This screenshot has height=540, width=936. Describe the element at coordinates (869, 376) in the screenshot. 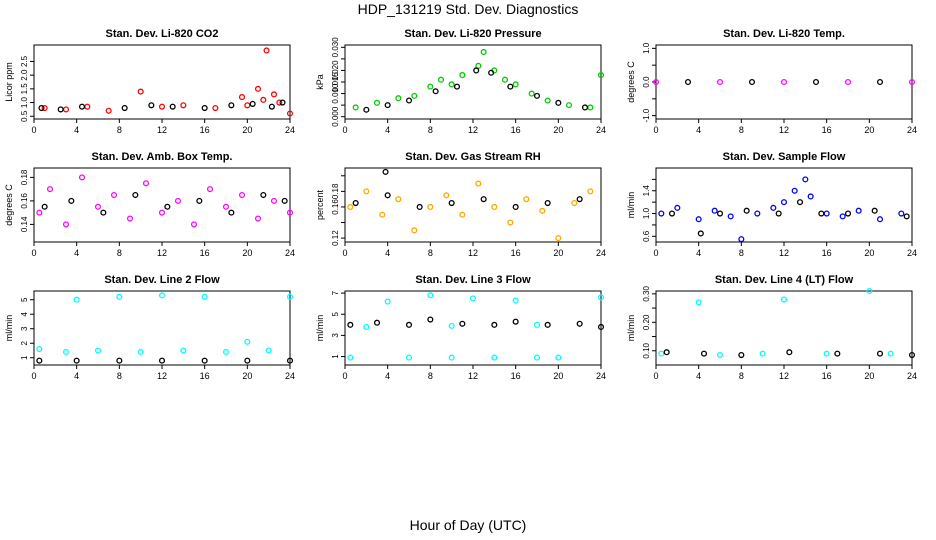

I see `x-tick-label: 20` at that location.